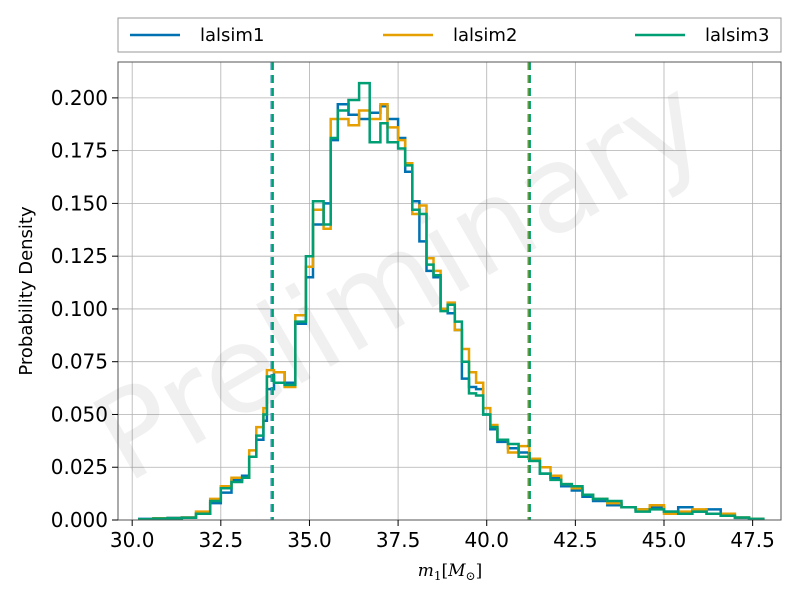 The image size is (800, 600). I want to click on x-tick-label: 37.5, so click(398, 540).